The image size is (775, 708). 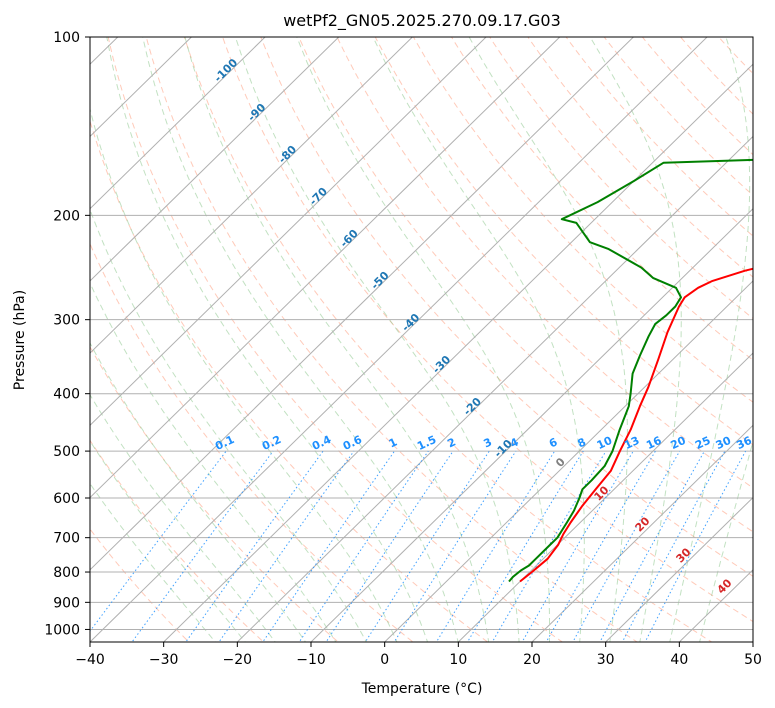 What do you see at coordinates (384, 660) in the screenshot?
I see `x-tick-label: 0` at bounding box center [384, 660].